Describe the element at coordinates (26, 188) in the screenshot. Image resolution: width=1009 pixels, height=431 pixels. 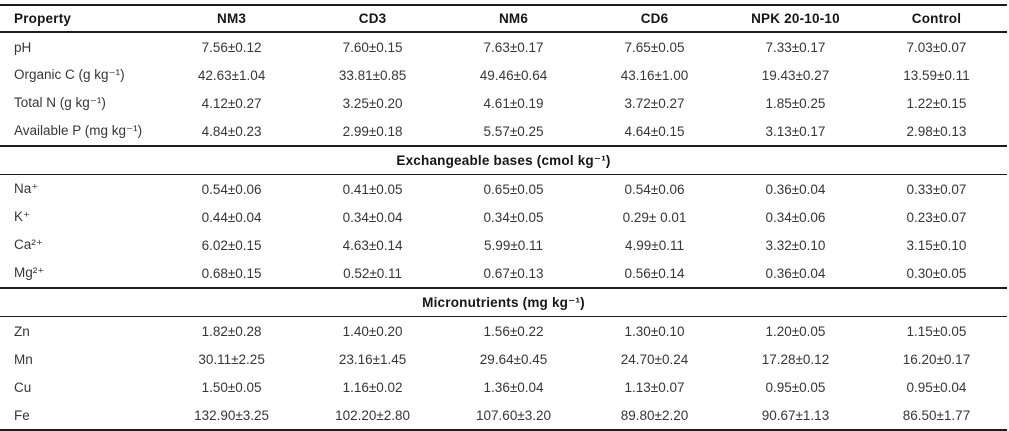
I see `property-label: Na⁺` at that location.